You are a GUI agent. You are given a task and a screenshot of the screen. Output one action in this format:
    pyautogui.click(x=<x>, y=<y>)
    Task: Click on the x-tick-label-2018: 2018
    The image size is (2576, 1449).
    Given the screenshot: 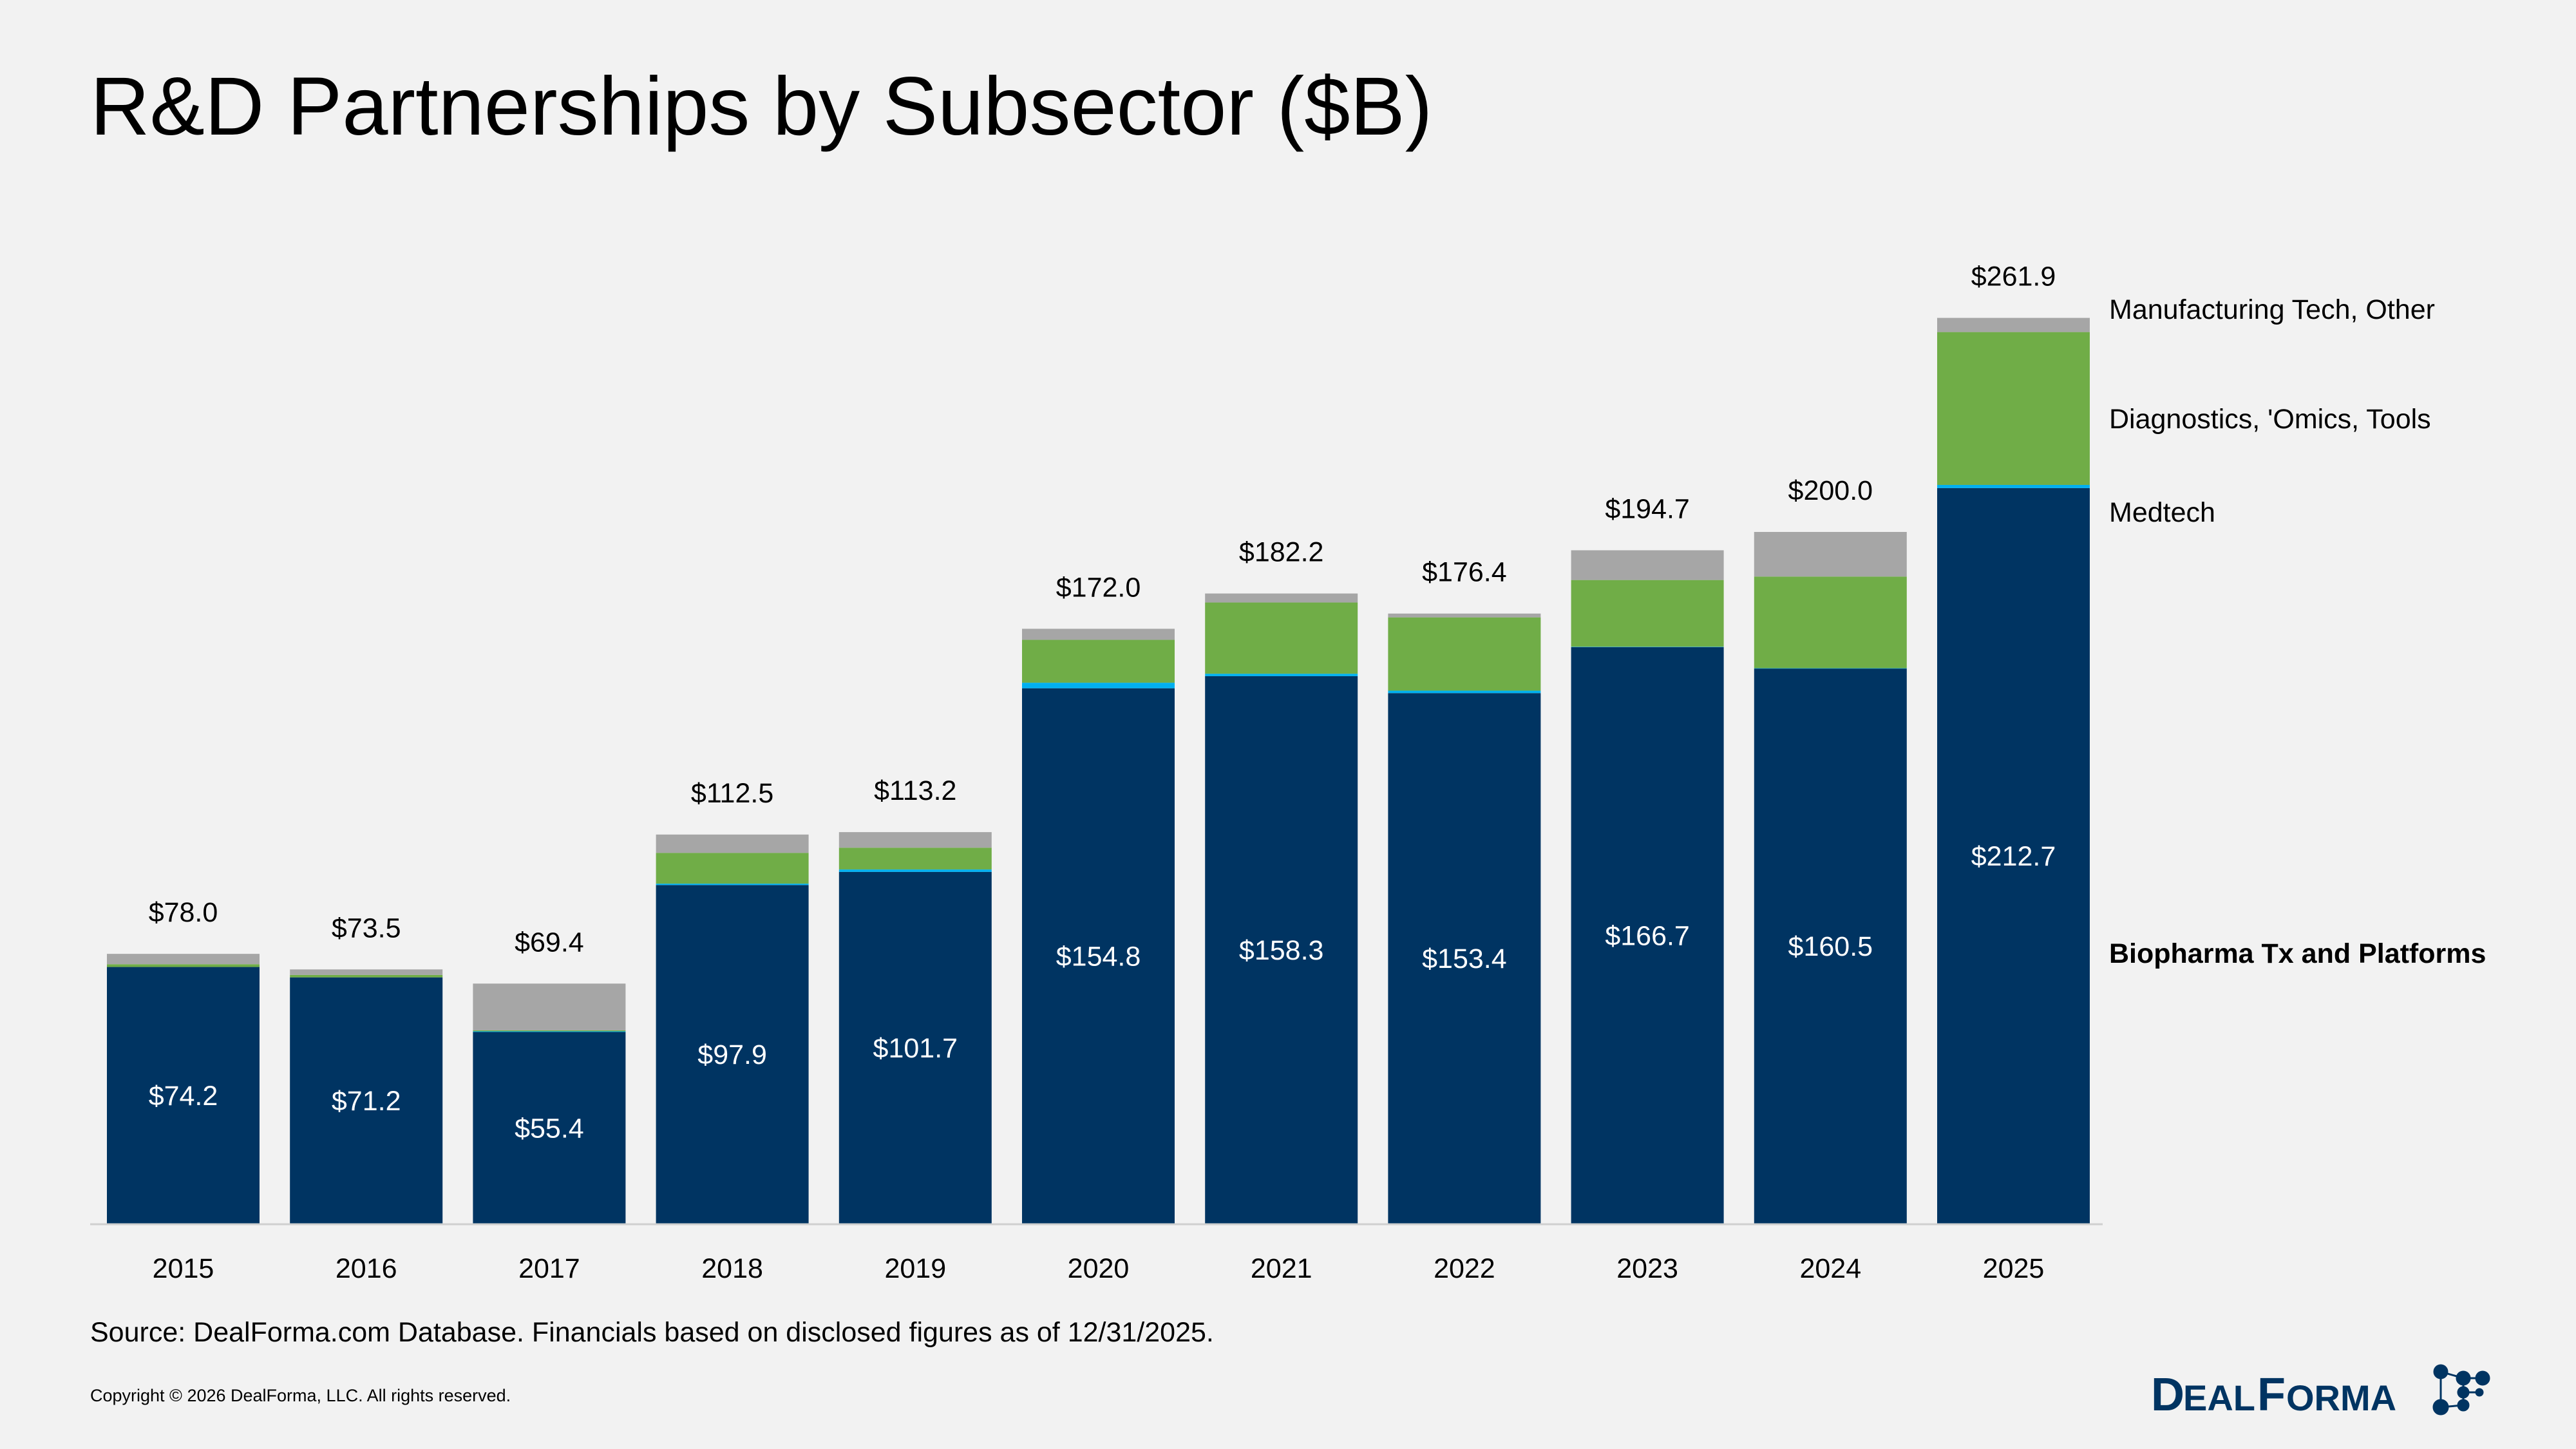 What is the action you would take?
    pyautogui.click(x=732, y=1268)
    